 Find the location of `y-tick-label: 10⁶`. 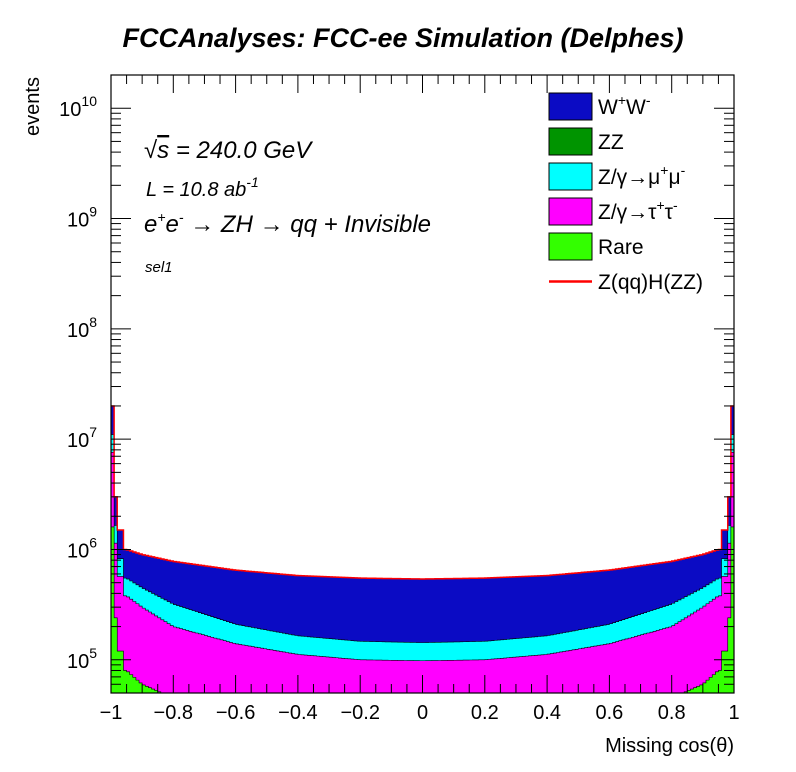

y-tick-label: 10⁶ is located at coordinates (82, 548).